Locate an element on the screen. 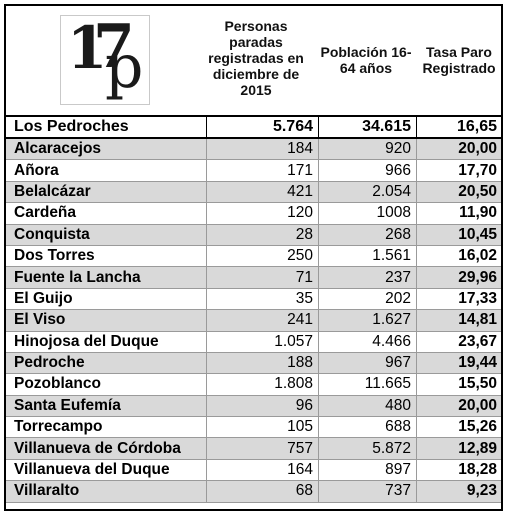  row-poblacion: 2.054 is located at coordinates (391, 191).